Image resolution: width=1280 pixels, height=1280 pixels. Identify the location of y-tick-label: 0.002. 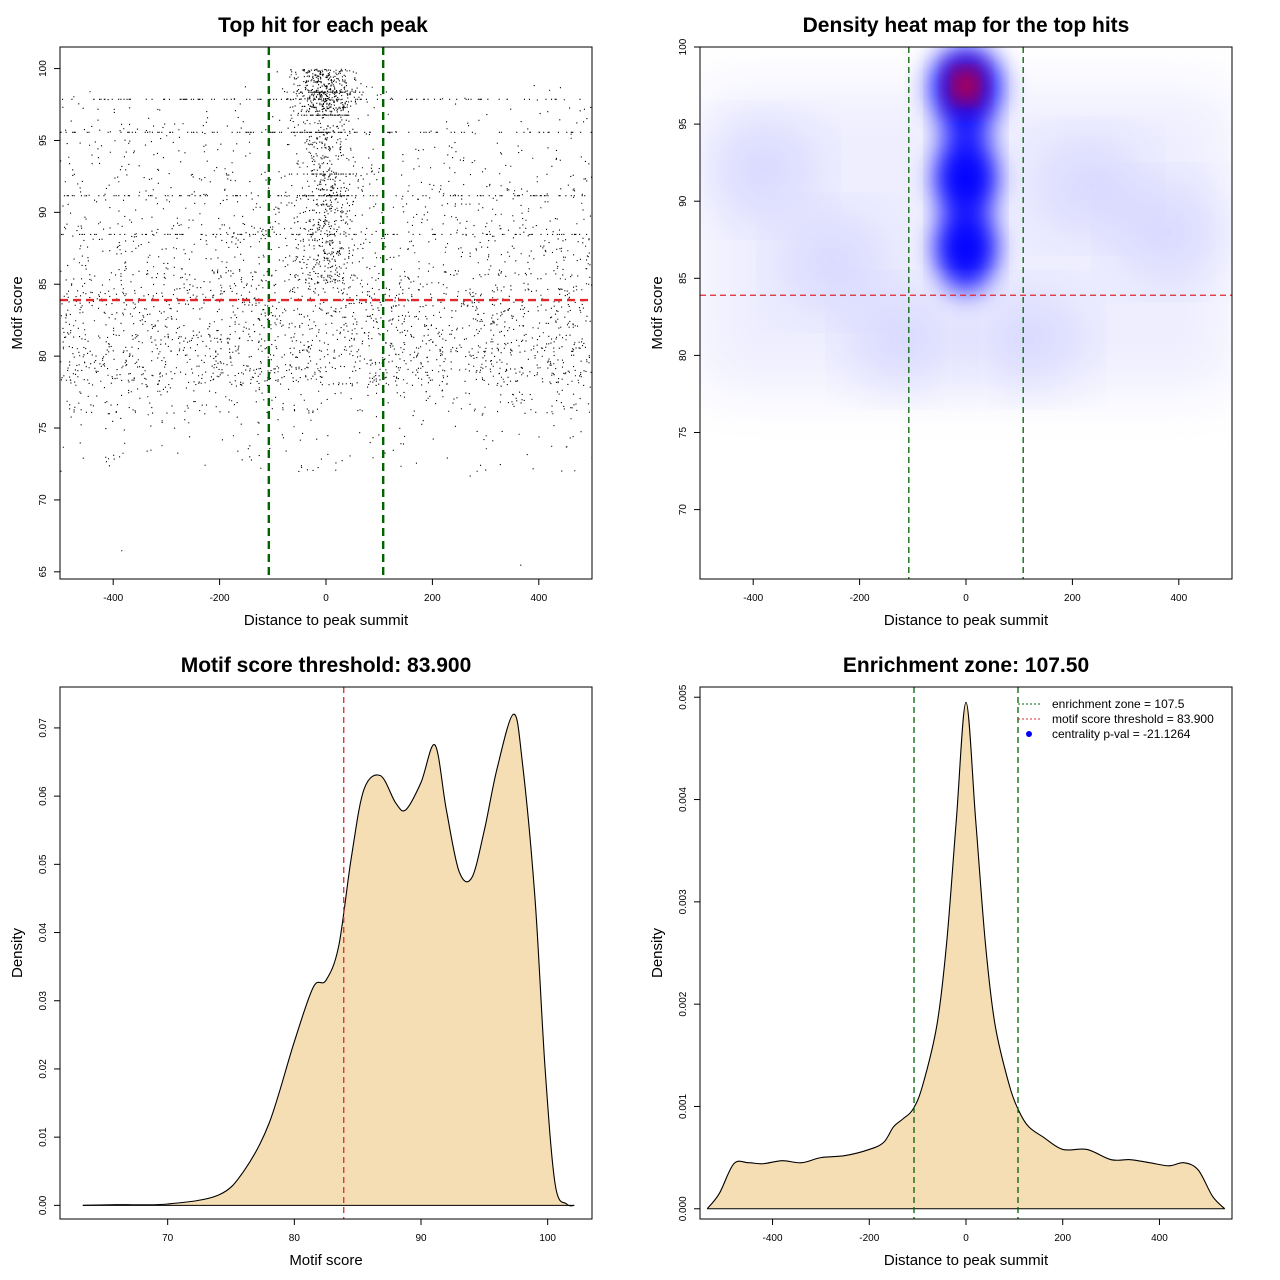
(683, 1003).